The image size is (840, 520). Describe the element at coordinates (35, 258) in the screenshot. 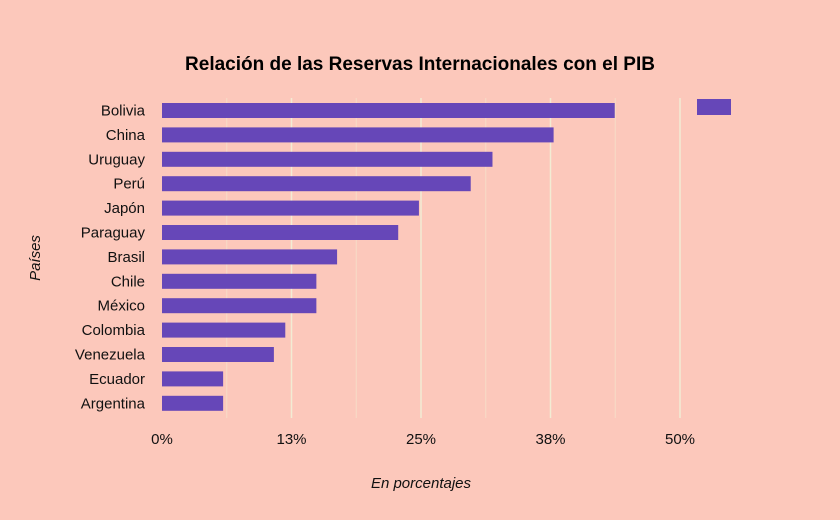

I see `y-axis-label: Países` at that location.